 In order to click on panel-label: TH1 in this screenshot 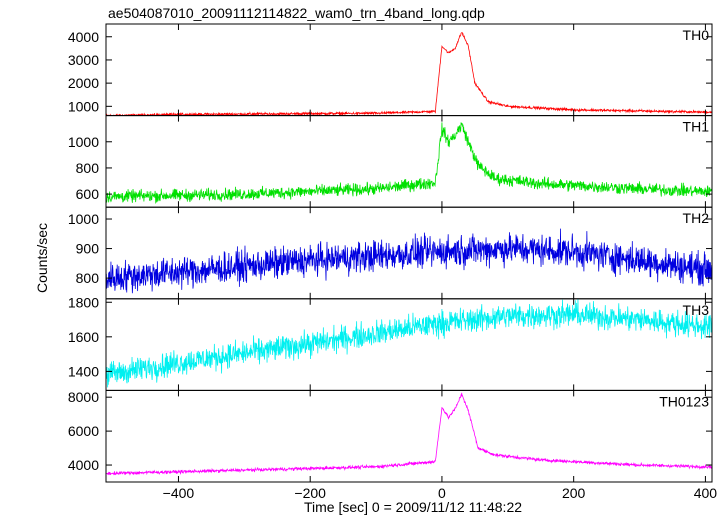, I will do `click(696, 127)`.